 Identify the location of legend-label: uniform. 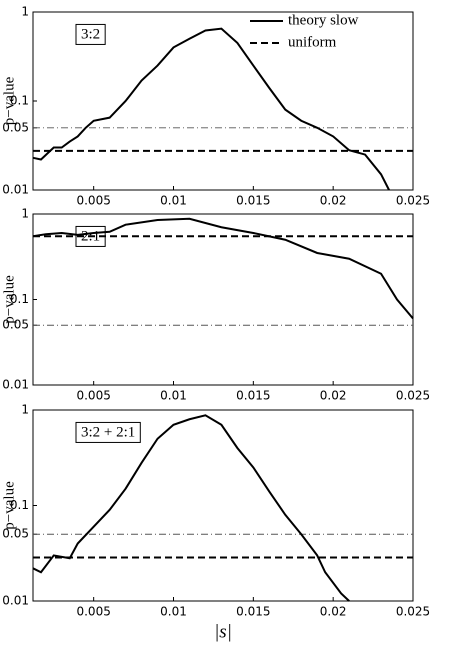
(312, 42).